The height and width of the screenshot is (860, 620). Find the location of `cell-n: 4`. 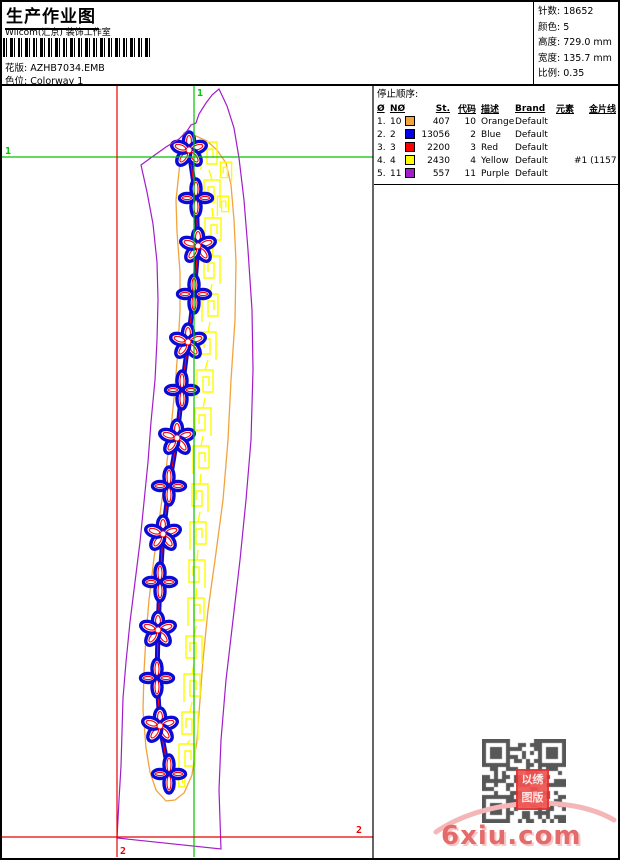

cell-n: 4 is located at coordinates (393, 160).